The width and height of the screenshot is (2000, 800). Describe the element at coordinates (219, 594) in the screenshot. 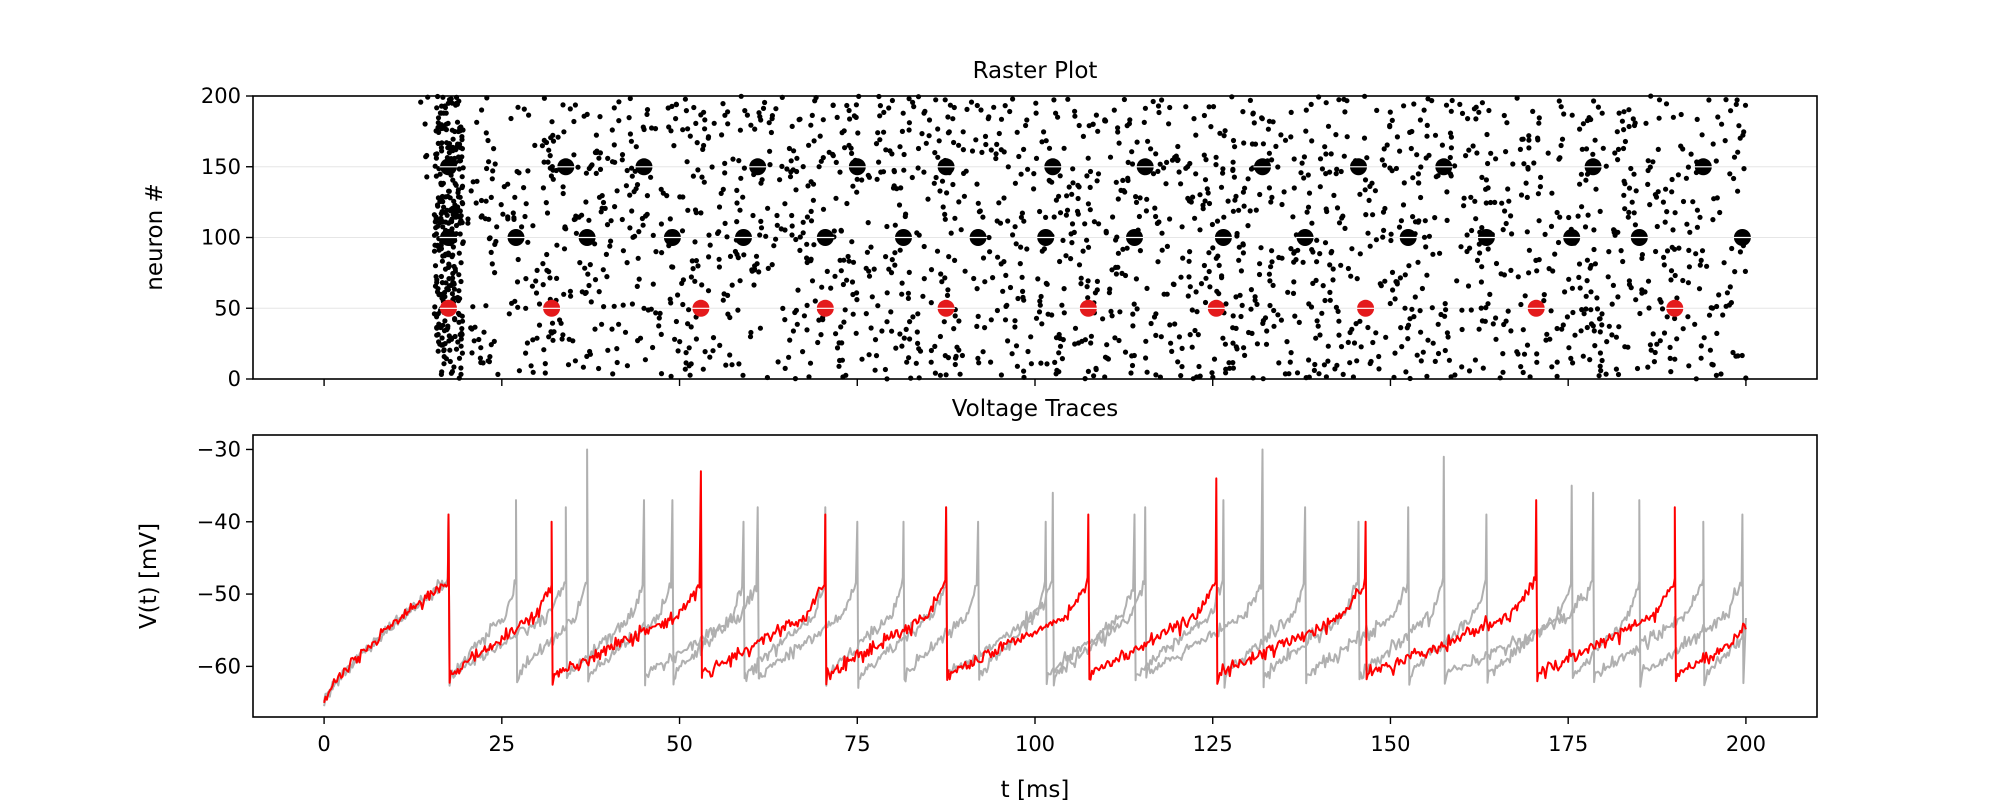

I see `voltage-y-tick-label: −50` at that location.